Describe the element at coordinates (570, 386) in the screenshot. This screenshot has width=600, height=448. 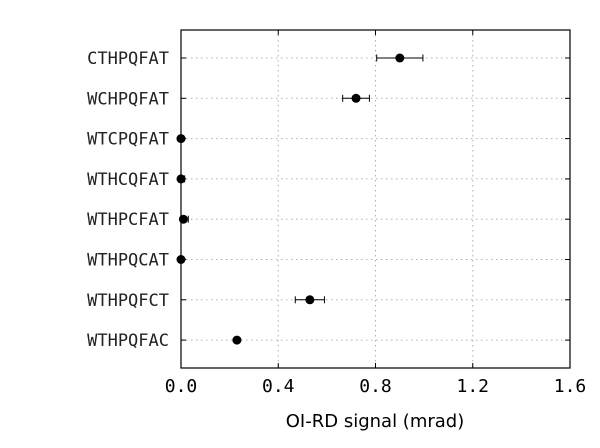
I see `x-tick-label: 1.6` at that location.